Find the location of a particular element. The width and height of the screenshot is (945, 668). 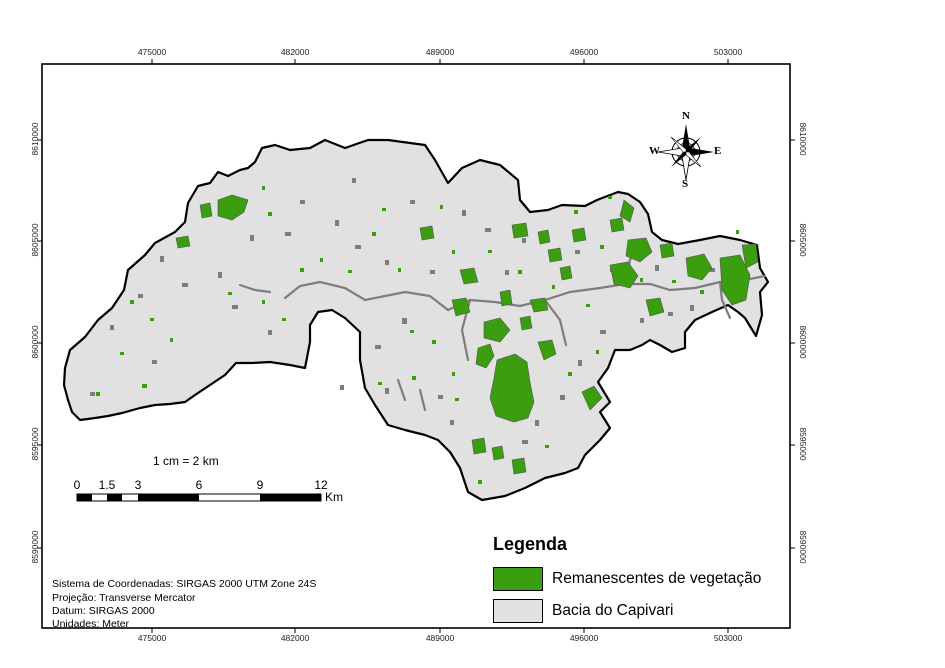

legend-title: Legenda is located at coordinates (530, 544).